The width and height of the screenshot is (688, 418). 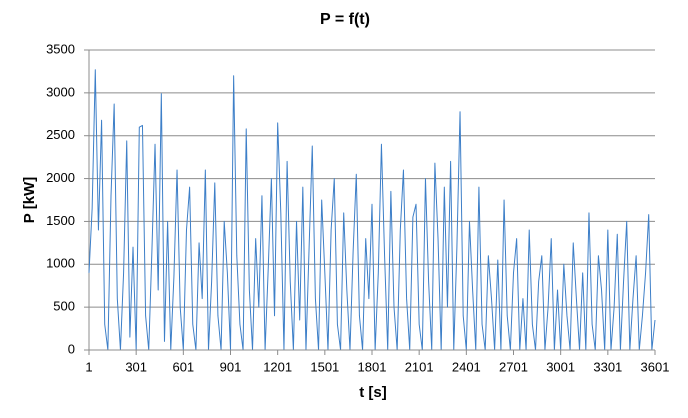 I want to click on y-tick-label: 1000, so click(x=60, y=263).